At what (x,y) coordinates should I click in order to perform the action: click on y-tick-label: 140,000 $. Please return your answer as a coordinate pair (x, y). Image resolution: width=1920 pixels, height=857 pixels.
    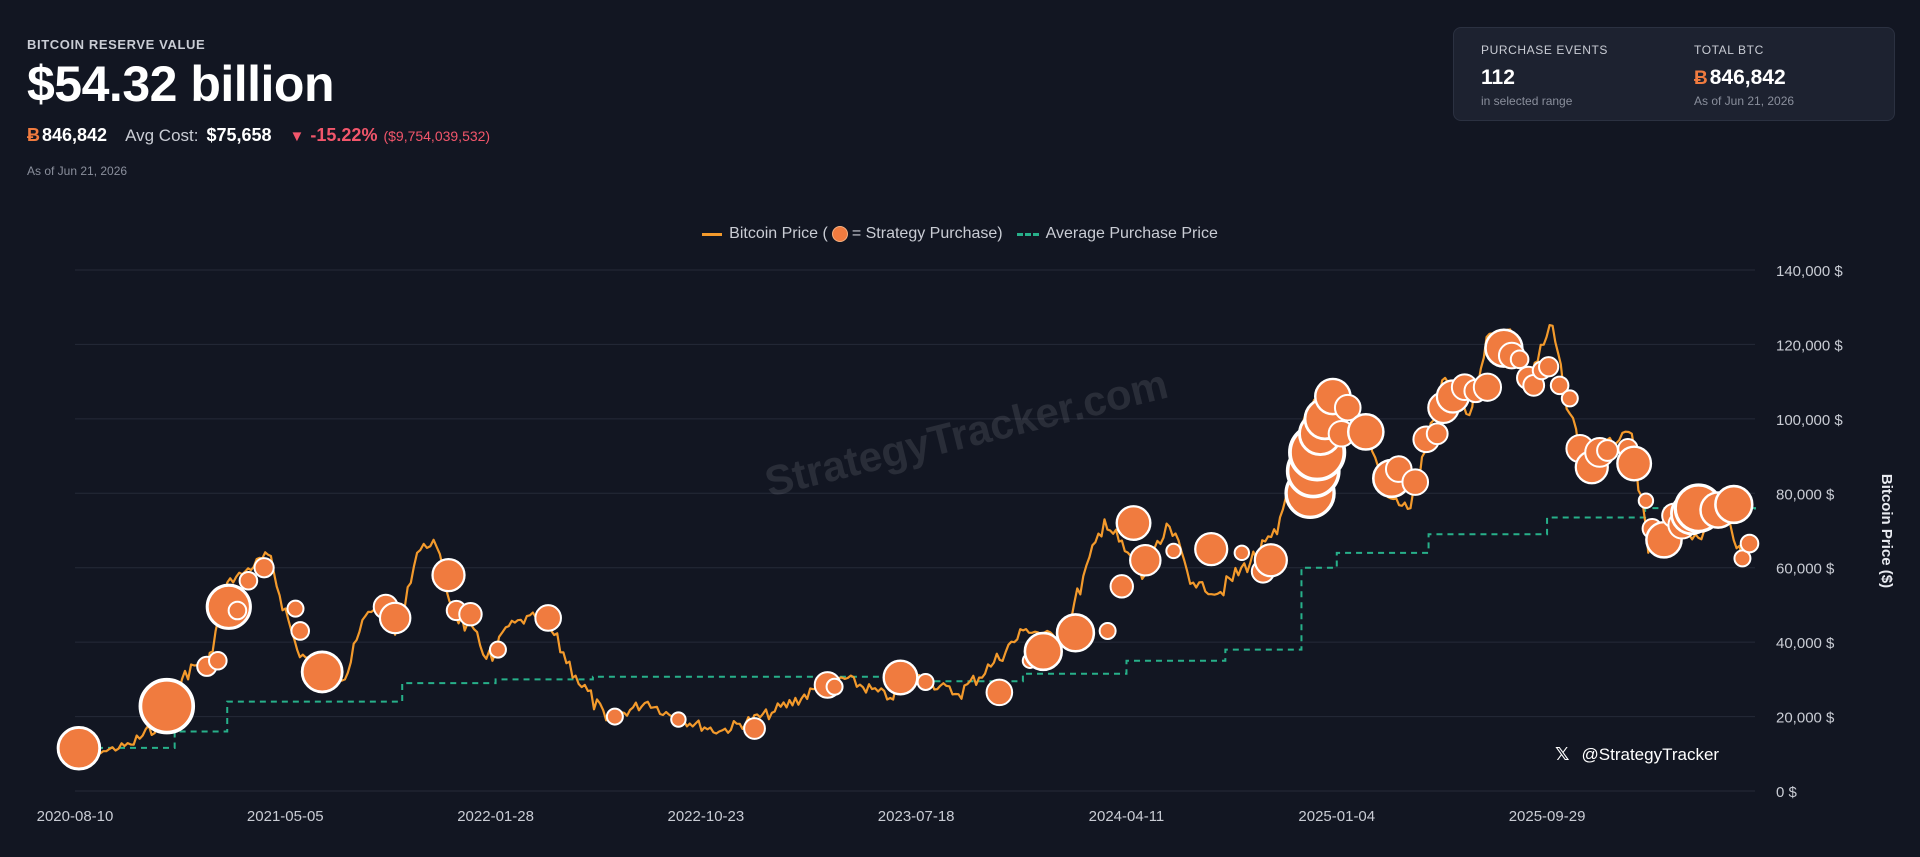
    Looking at the image, I should click on (1809, 271).